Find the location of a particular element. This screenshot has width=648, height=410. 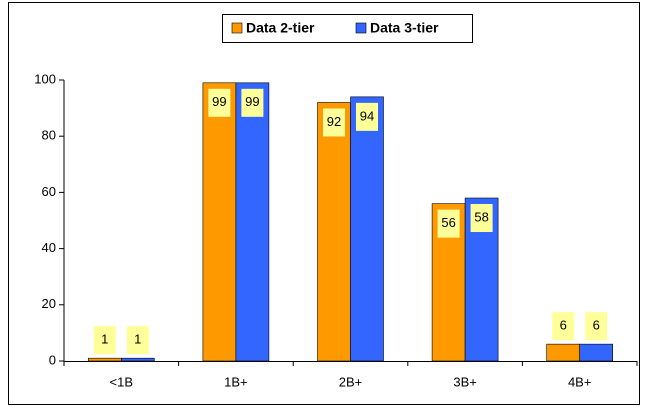

legend-label: Data 2-tier is located at coordinates (280, 28).